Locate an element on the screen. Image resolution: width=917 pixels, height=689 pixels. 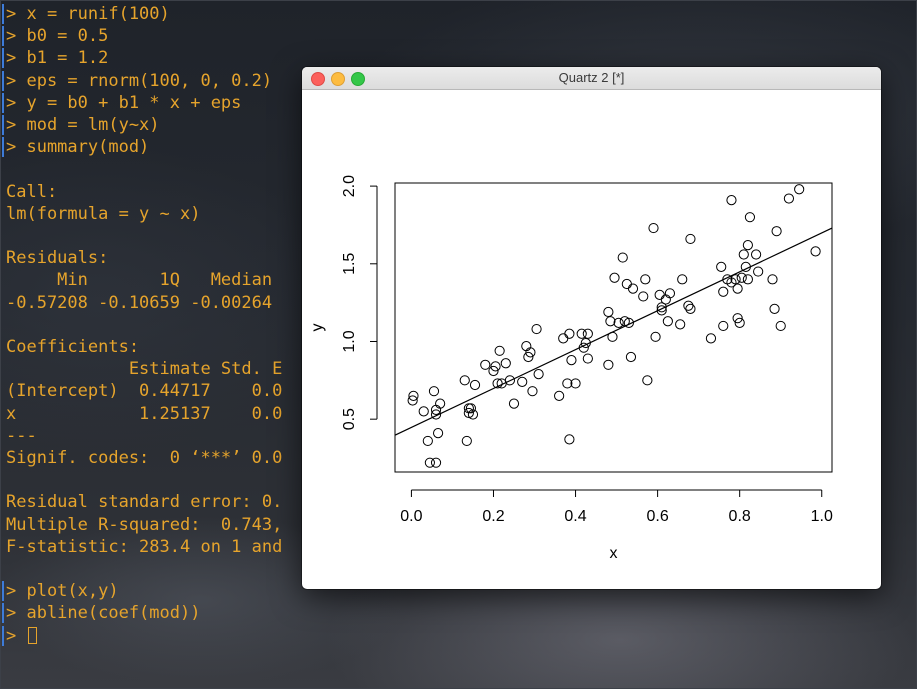
console-command-line: > x = runif(100) is located at coordinates (88, 14).